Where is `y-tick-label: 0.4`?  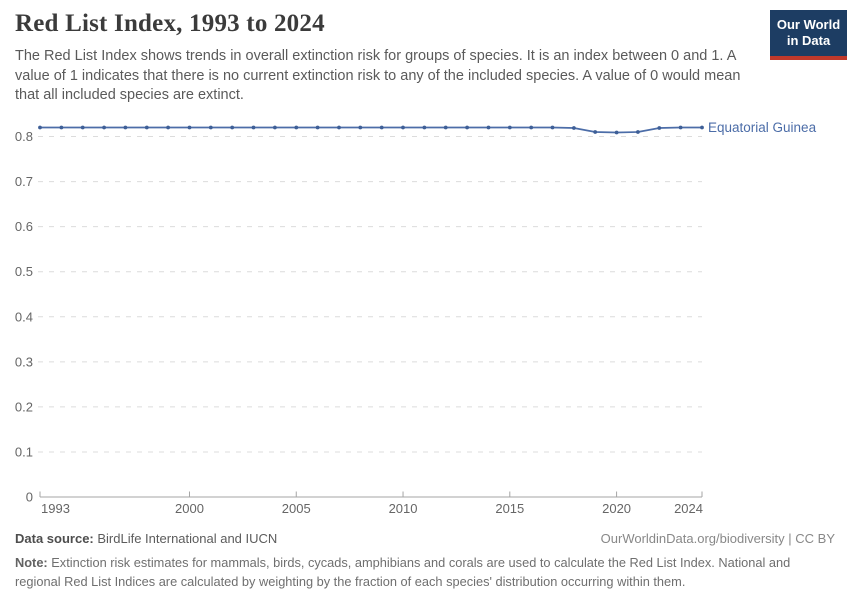 y-tick-label: 0.4 is located at coordinates (24, 316).